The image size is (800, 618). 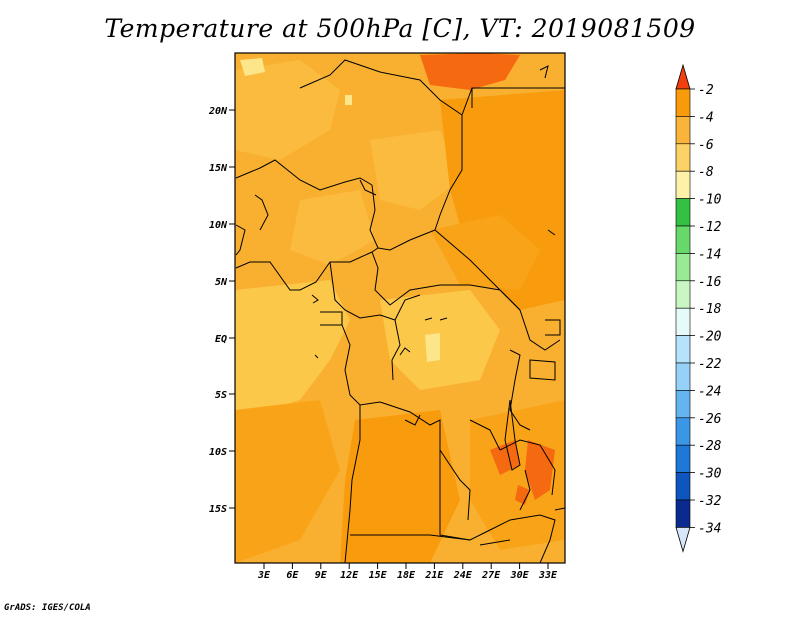 I want to click on colorbar-label: -2, so click(x=706, y=90).